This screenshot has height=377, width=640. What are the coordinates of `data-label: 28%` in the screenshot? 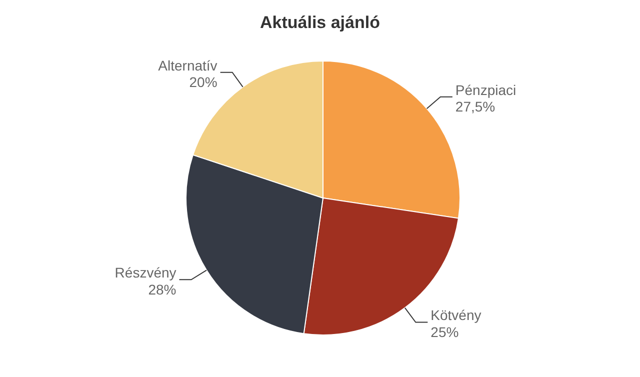 It's located at (162, 289).